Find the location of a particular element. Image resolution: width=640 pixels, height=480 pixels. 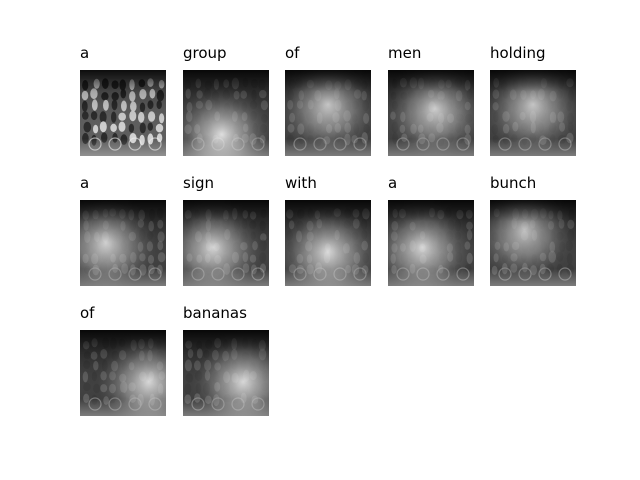

word-cell: sign is located at coordinates (226, 230).